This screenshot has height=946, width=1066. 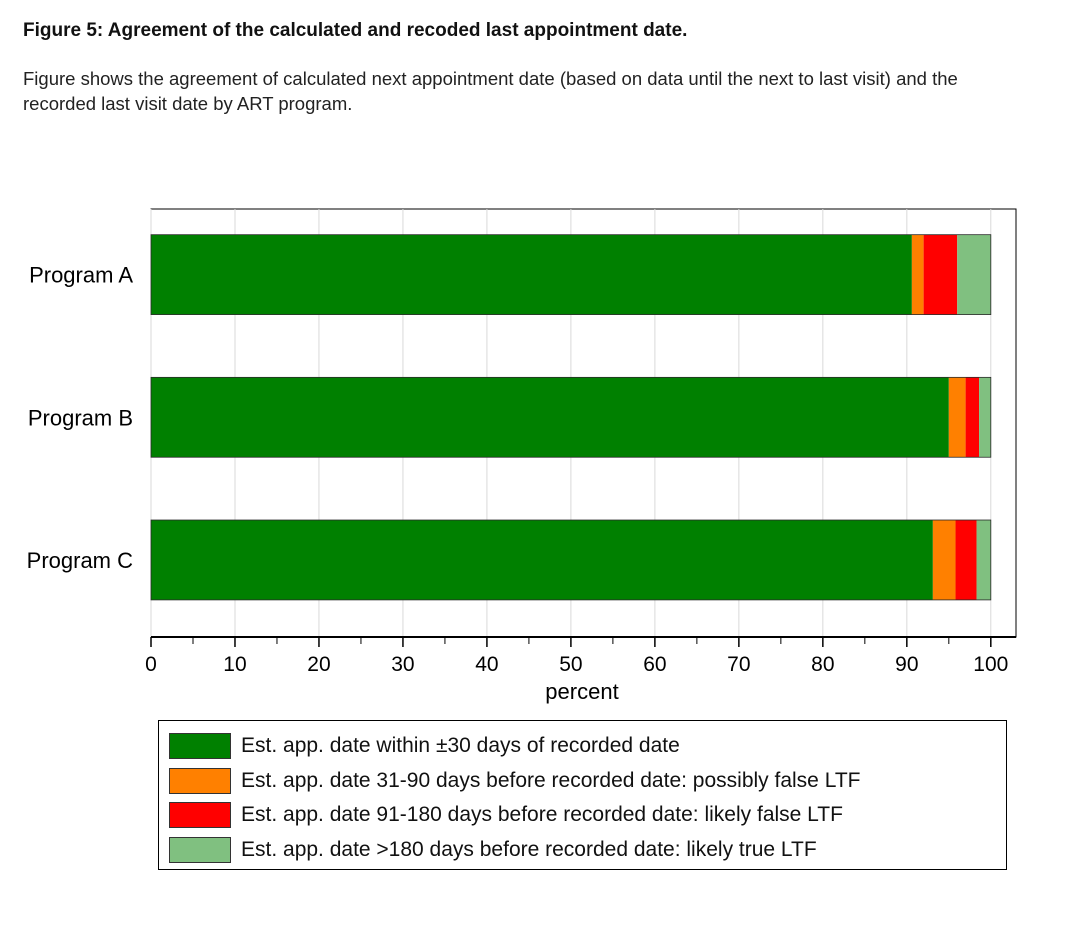 I want to click on x-tick-label: 20, so click(x=318, y=664).